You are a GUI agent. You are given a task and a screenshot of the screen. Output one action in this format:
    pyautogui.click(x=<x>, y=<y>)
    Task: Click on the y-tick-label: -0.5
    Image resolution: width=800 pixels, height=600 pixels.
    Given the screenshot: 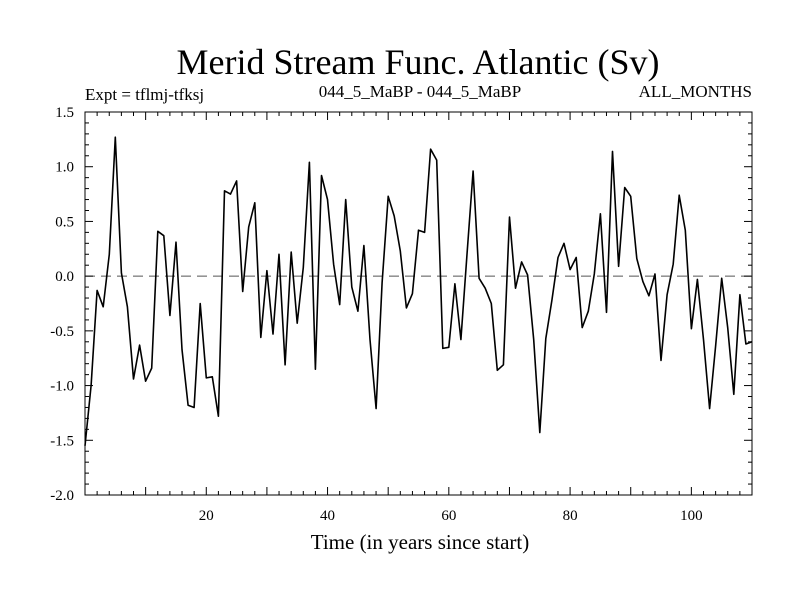 What is the action you would take?
    pyautogui.click(x=62, y=332)
    